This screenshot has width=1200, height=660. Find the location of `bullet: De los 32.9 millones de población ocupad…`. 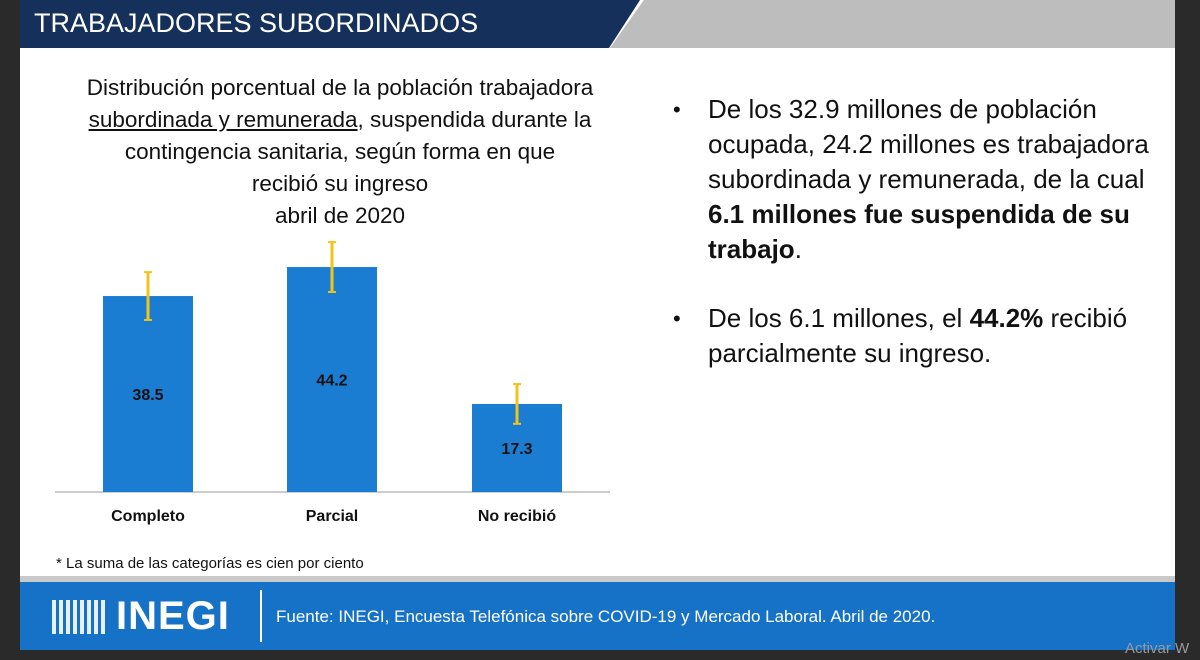

bullet: De los 32.9 millones de población ocupad… is located at coordinates (922, 179).